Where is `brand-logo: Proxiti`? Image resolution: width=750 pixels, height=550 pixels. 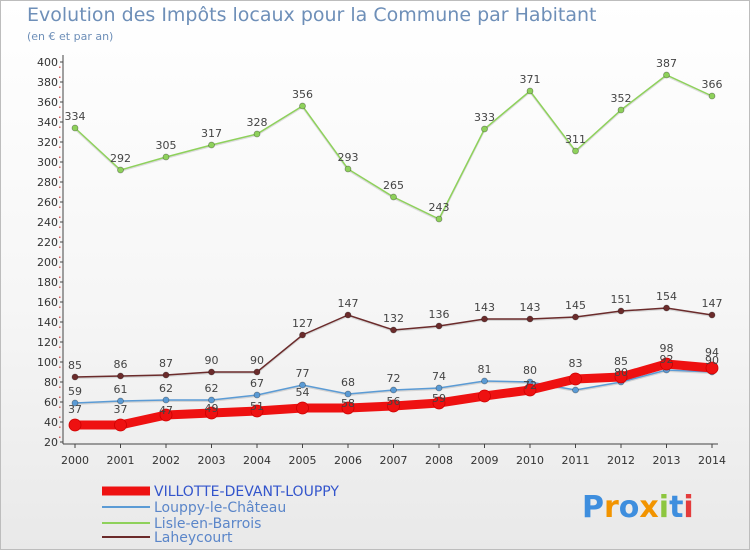
brand-logo: Proxiti is located at coordinates (638, 507).